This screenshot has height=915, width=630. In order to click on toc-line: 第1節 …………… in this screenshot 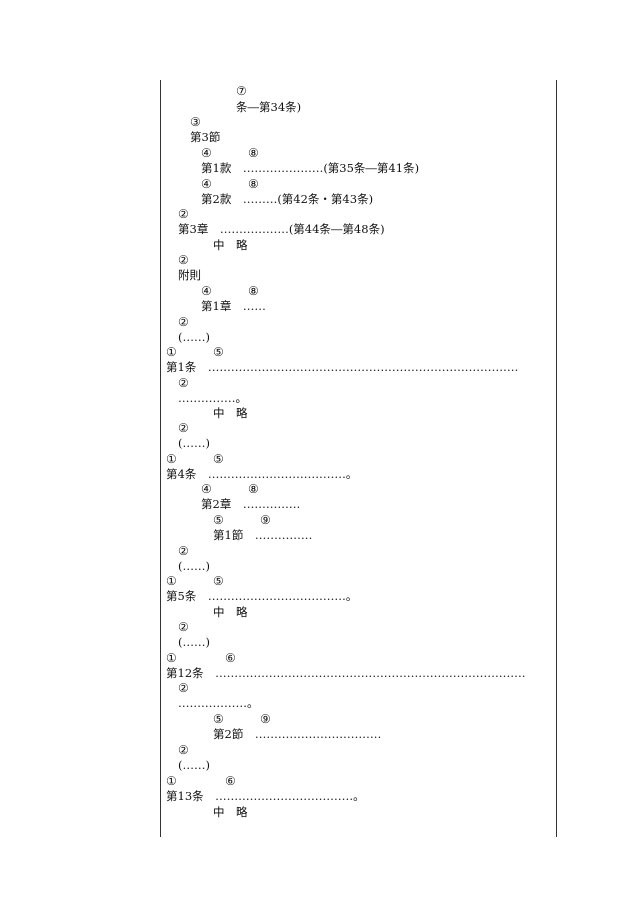, I will do `click(263, 535)`.